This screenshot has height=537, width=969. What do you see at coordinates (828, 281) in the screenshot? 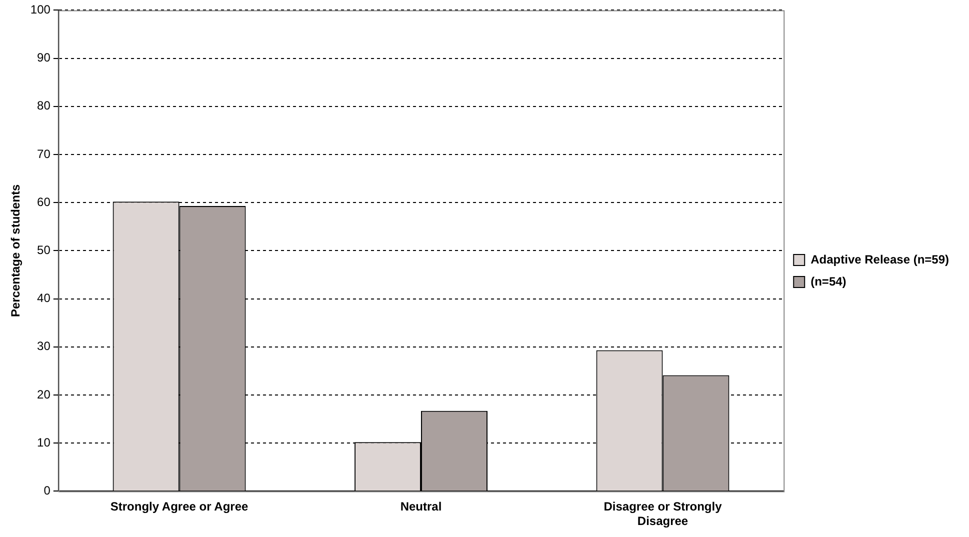
I see `legend-label: (n=54)` at bounding box center [828, 281].